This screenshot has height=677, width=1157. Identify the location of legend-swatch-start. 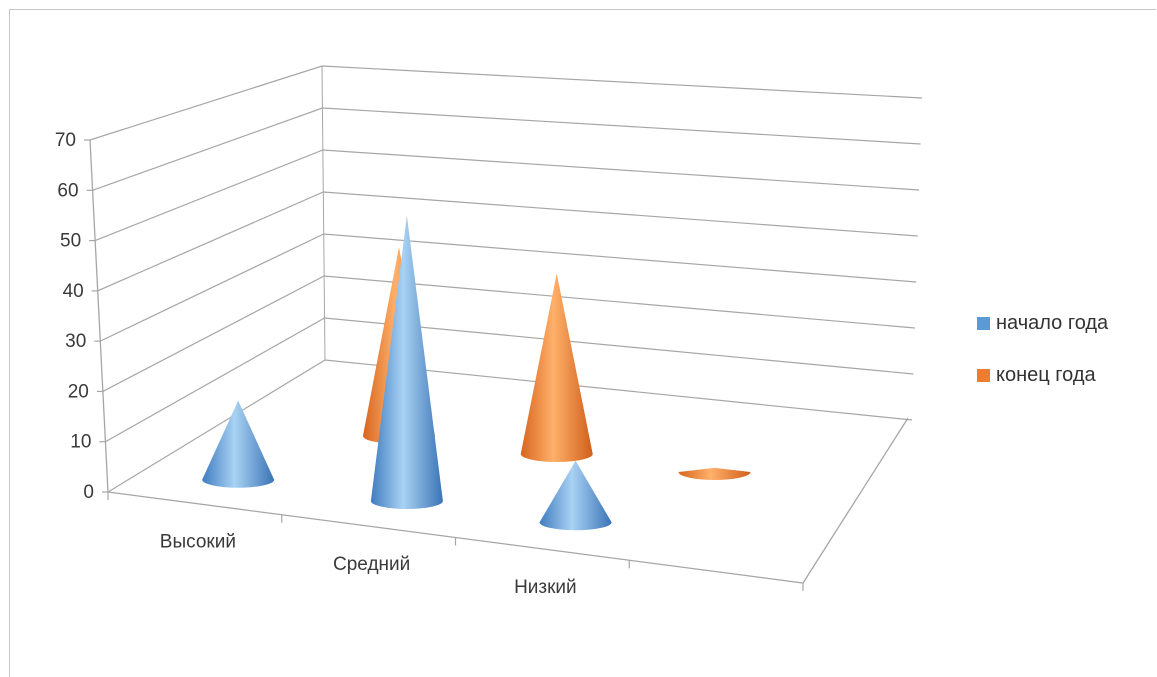
(983, 323).